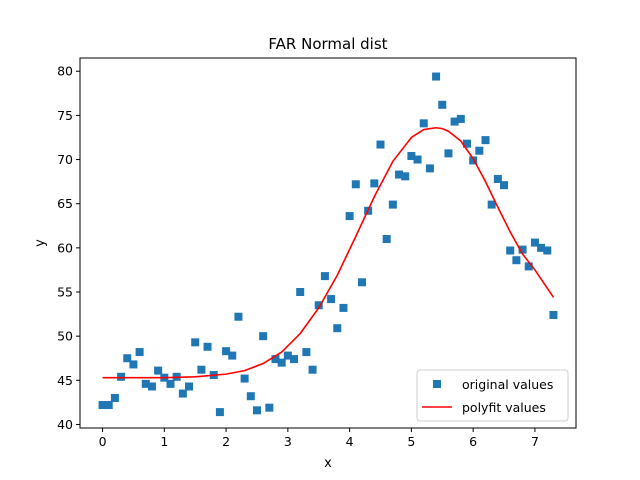 The image size is (640, 480). I want to click on chart-title: FAR Normal dist, so click(327, 44).